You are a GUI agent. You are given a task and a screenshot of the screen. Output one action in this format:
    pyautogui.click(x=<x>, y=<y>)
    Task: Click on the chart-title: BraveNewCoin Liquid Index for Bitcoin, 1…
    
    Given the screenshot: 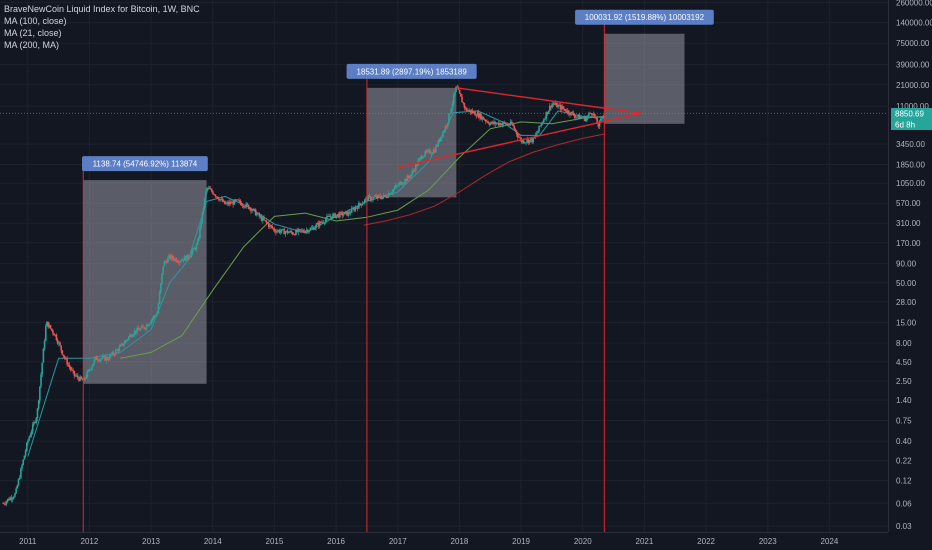 What is the action you would take?
    pyautogui.click(x=102, y=9)
    